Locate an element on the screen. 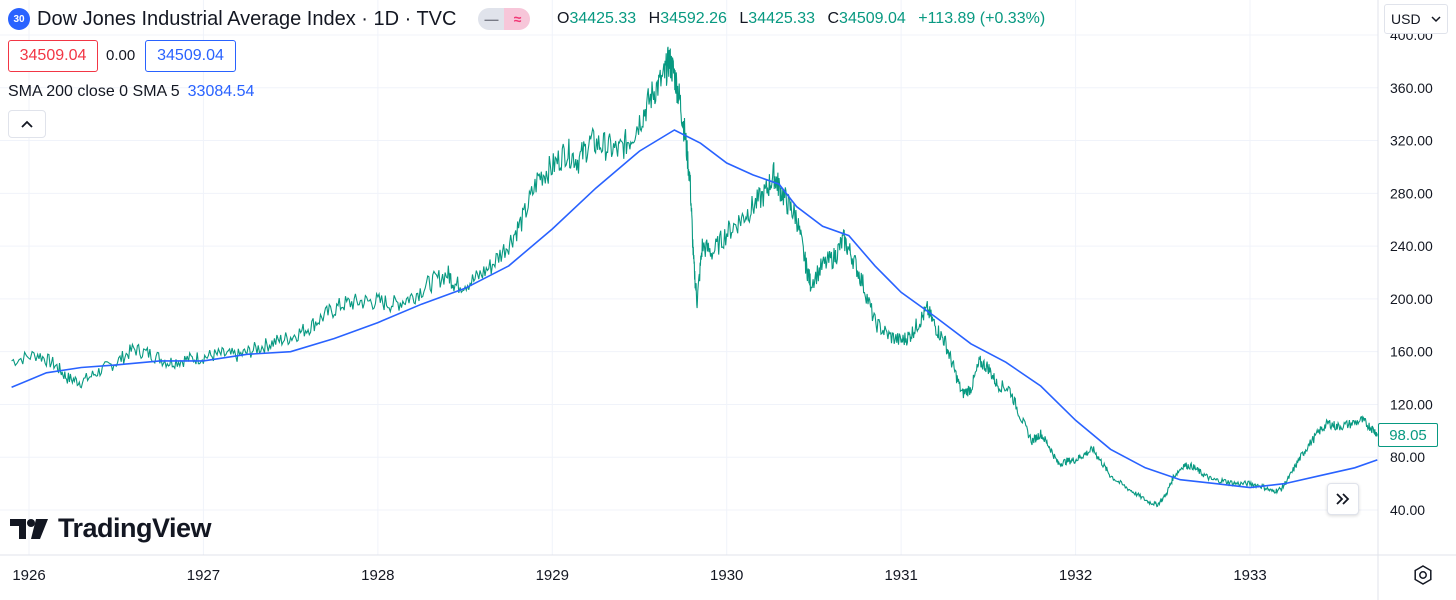 This screenshot has width=1456, height=600. settings-button is located at coordinates (1423, 575).